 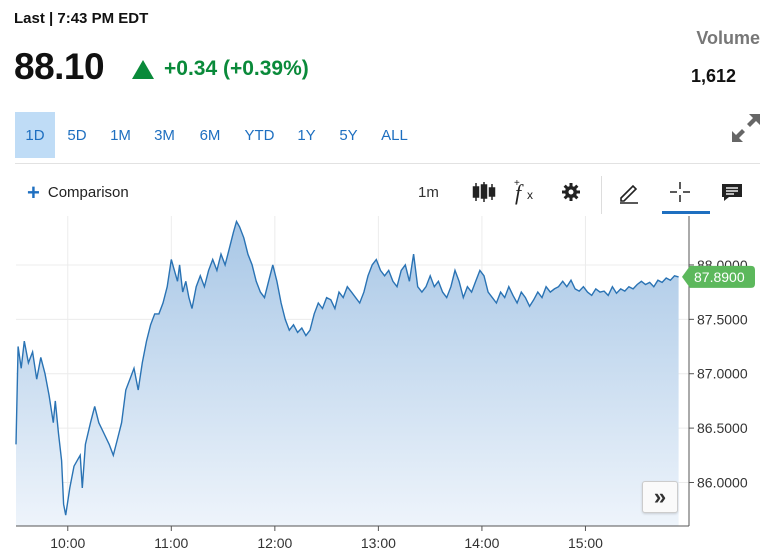 I want to click on tab-6m: 6M, so click(x=210, y=135).